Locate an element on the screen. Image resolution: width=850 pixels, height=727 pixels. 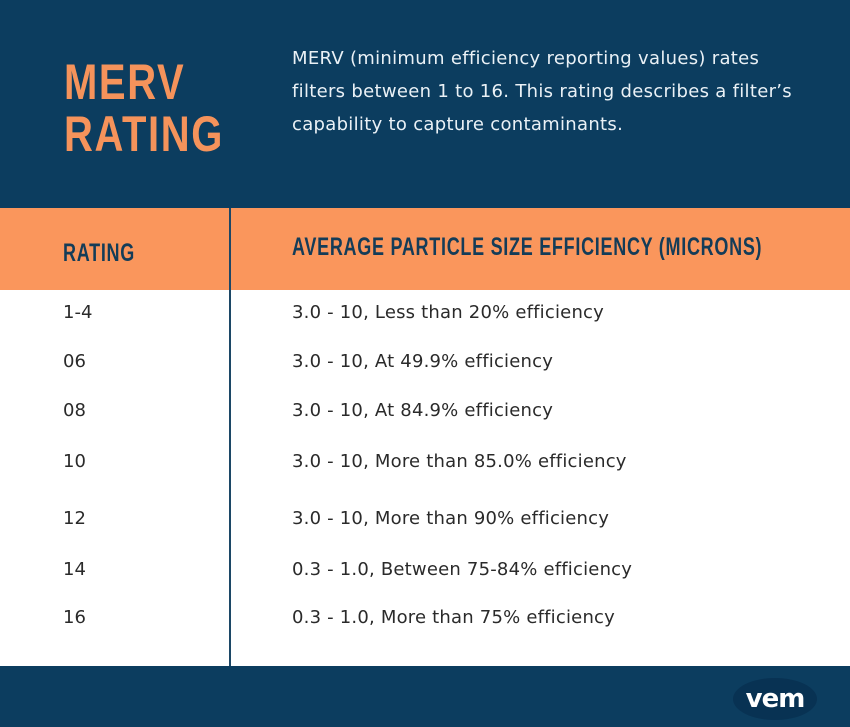
table-row: 16 0.3 - 1.0, More than 75% efficiency is located at coordinates (425, 622).